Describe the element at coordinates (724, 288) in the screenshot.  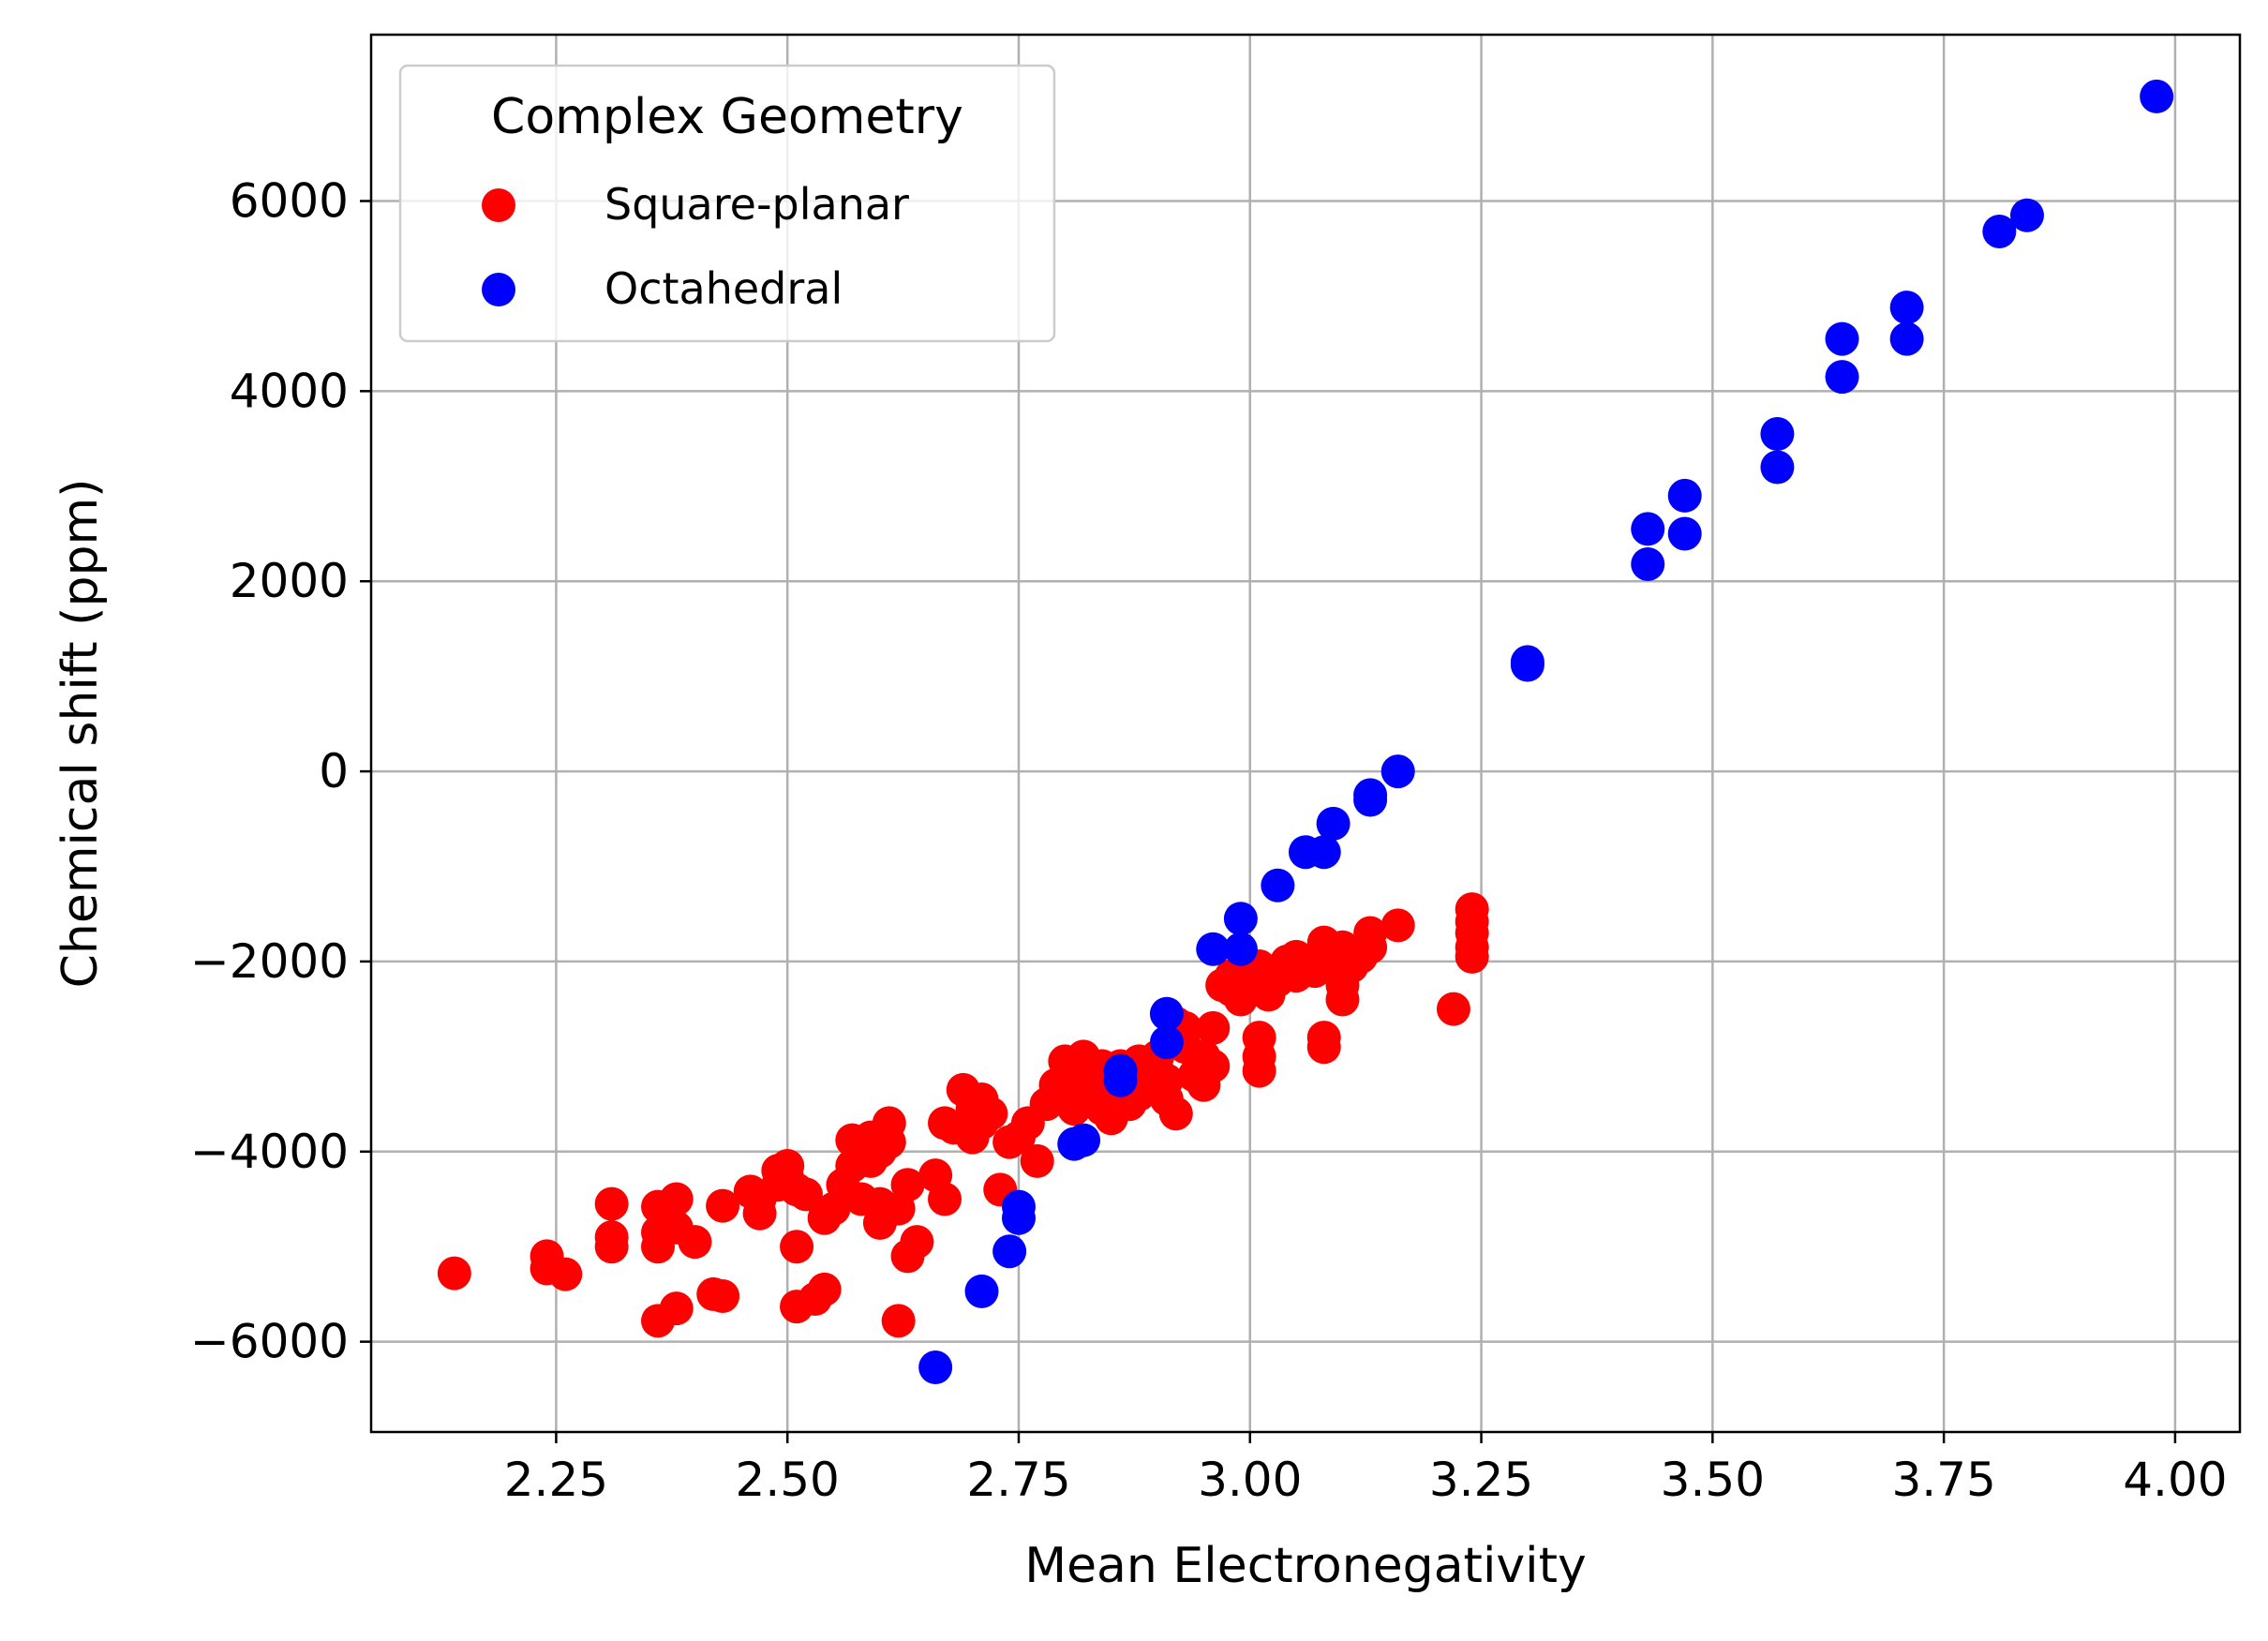
I see `legend-label-octahedral: Octahedral` at that location.